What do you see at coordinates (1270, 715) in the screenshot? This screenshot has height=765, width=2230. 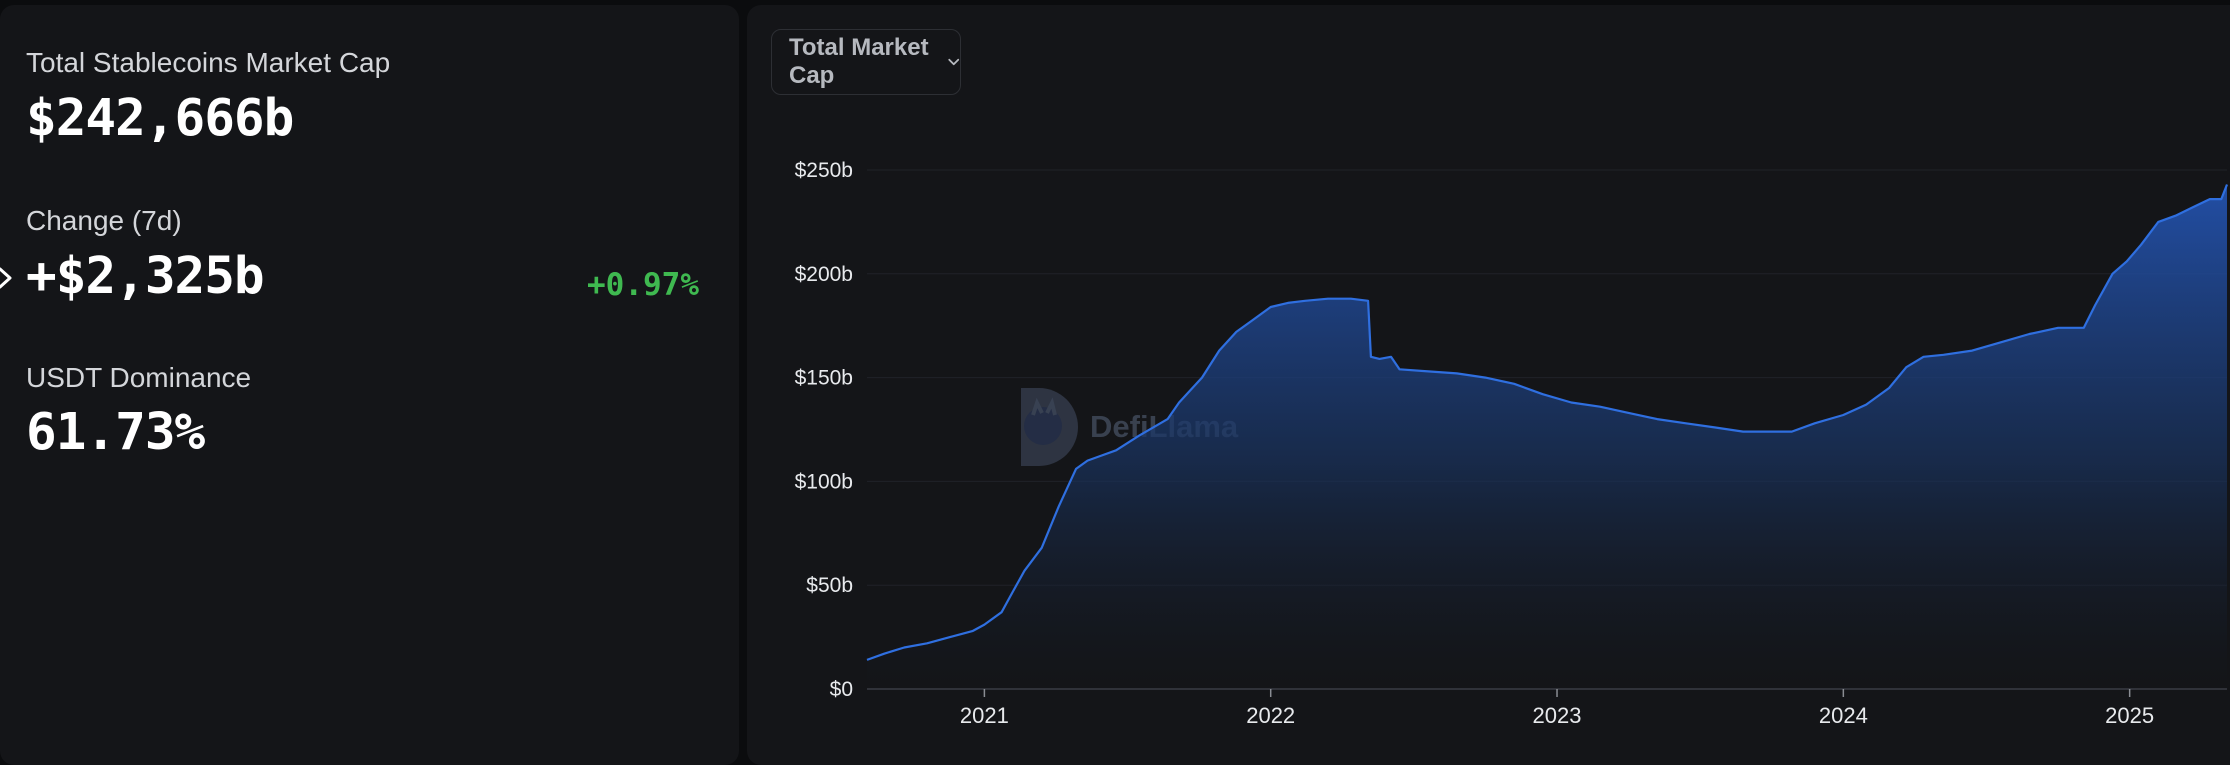 I see `x-tick-label: 2022` at bounding box center [1270, 715].